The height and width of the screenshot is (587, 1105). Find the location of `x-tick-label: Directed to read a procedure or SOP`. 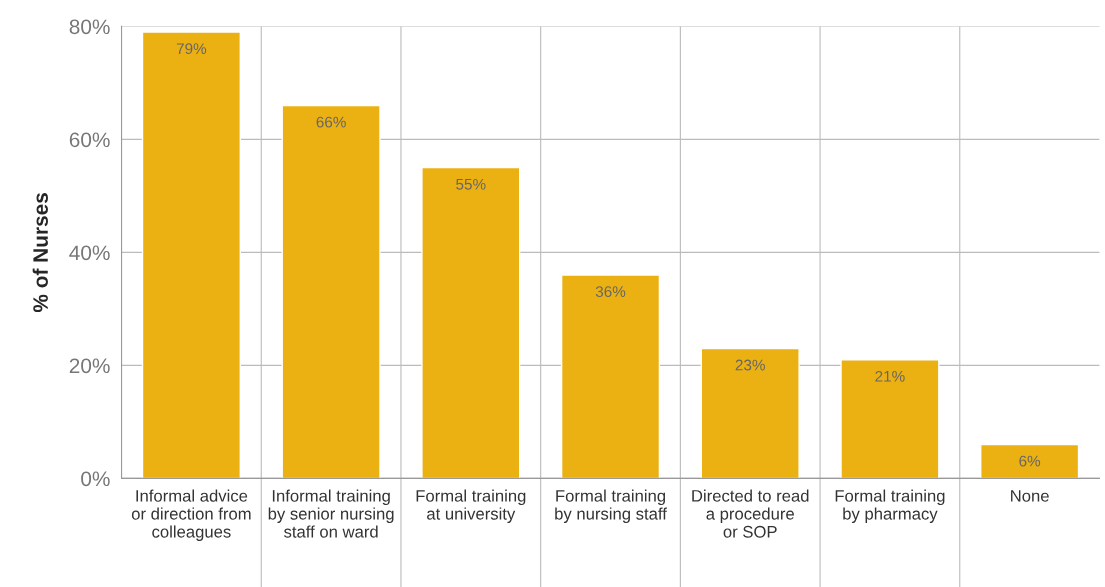

x-tick-label: Directed to read a procedure or SOP is located at coordinates (750, 513).